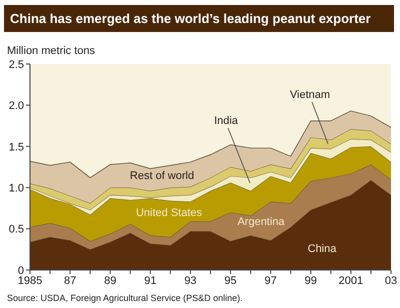 Image resolution: width=400 pixels, height=308 pixels. Describe the element at coordinates (125, 298) in the screenshot. I see `source-note: Source: USDA, Foreign Agricultural Service (PS&D online).` at that location.